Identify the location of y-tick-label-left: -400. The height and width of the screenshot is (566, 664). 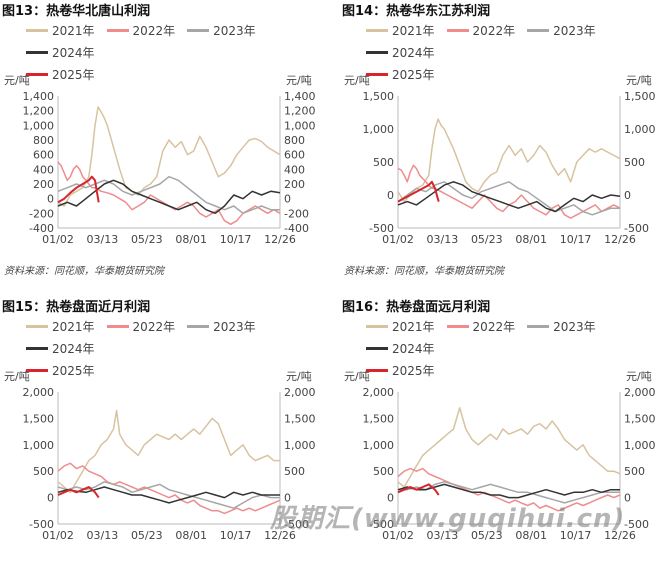
(41, 228).